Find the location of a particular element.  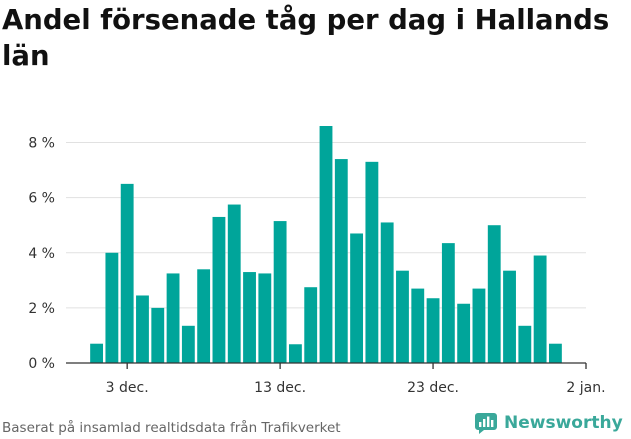

y-tick-label: 2 % is located at coordinates (41, 309).